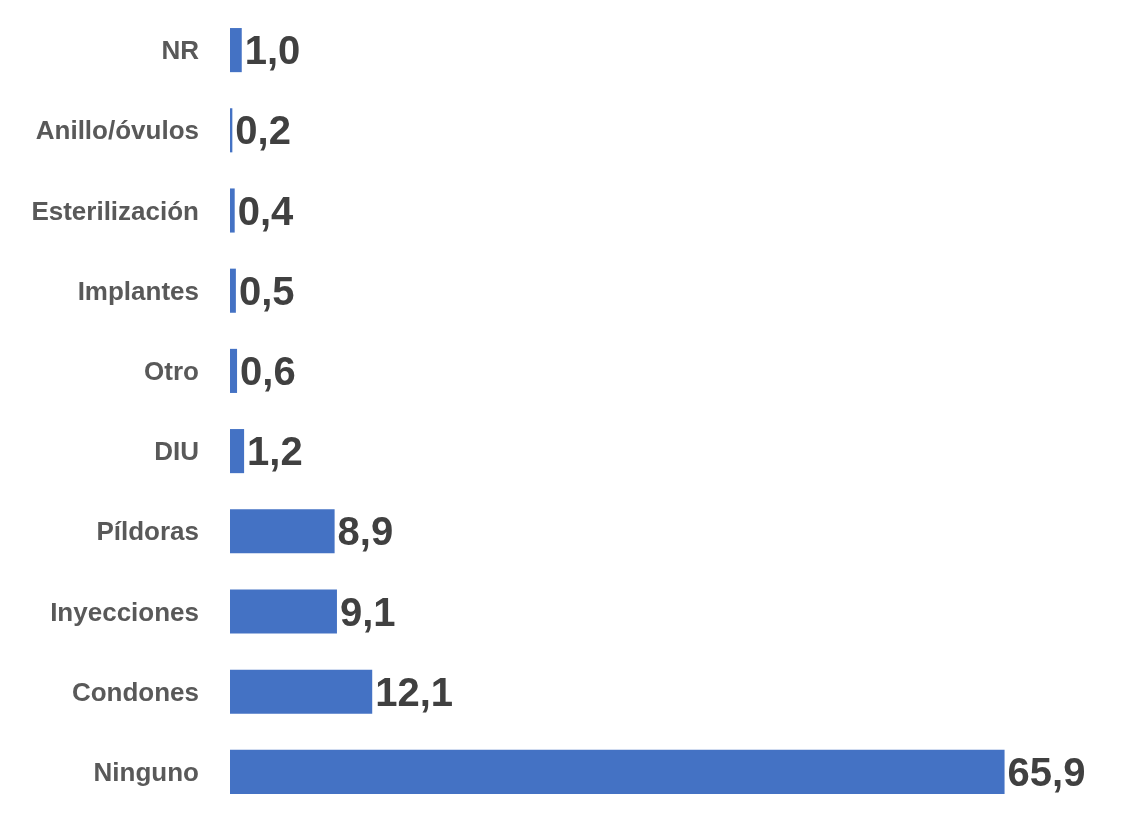  What do you see at coordinates (367, 611) in the screenshot?
I see `data-label: 9,1` at bounding box center [367, 611].